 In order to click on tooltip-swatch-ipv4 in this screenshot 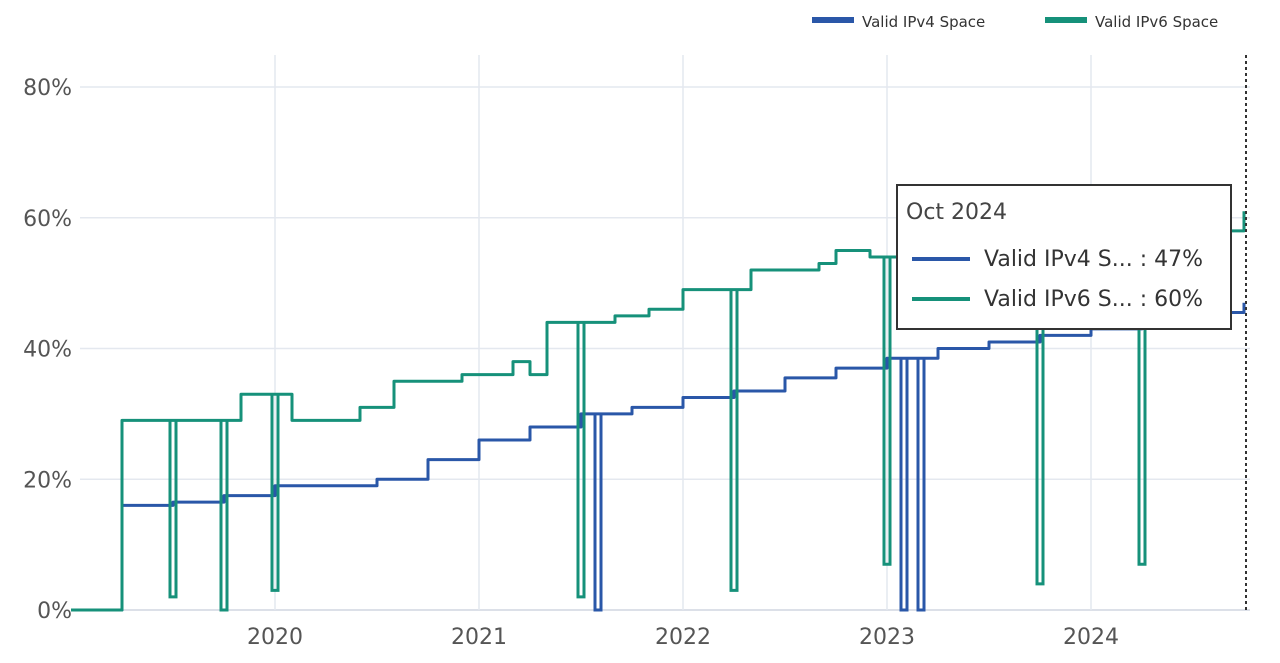, I will do `click(941, 259)`.